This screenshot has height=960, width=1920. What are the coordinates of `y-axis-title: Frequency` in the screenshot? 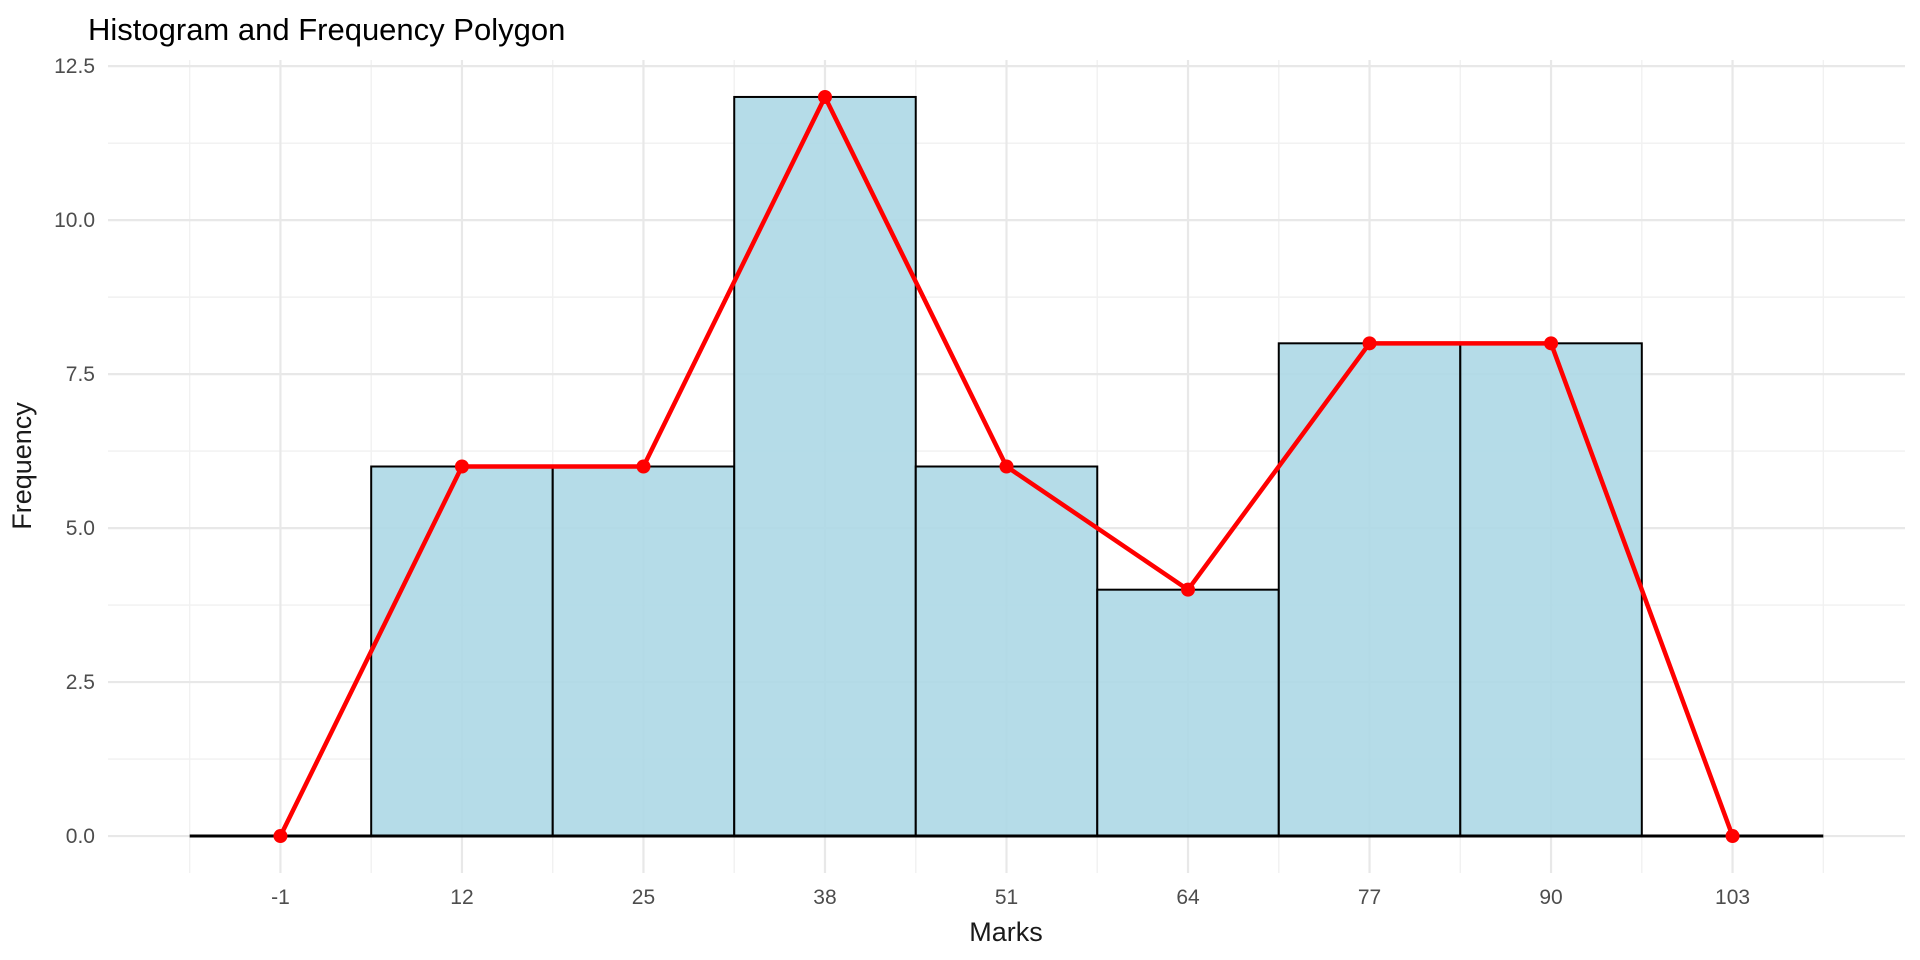 It's located at (22, 466).